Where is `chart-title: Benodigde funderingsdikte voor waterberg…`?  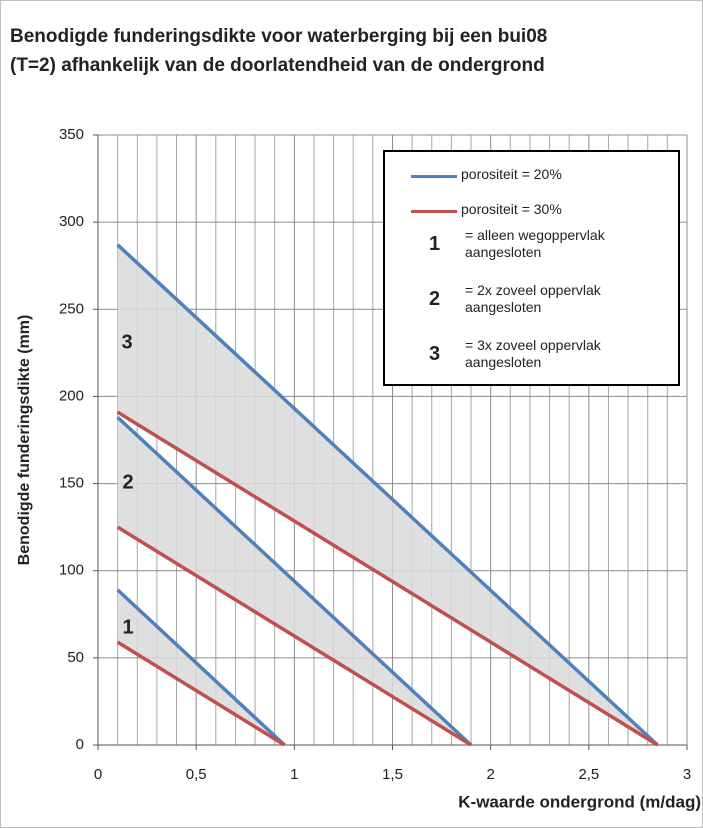 chart-title: Benodigde funderingsdikte voor waterberg… is located at coordinates (279, 51).